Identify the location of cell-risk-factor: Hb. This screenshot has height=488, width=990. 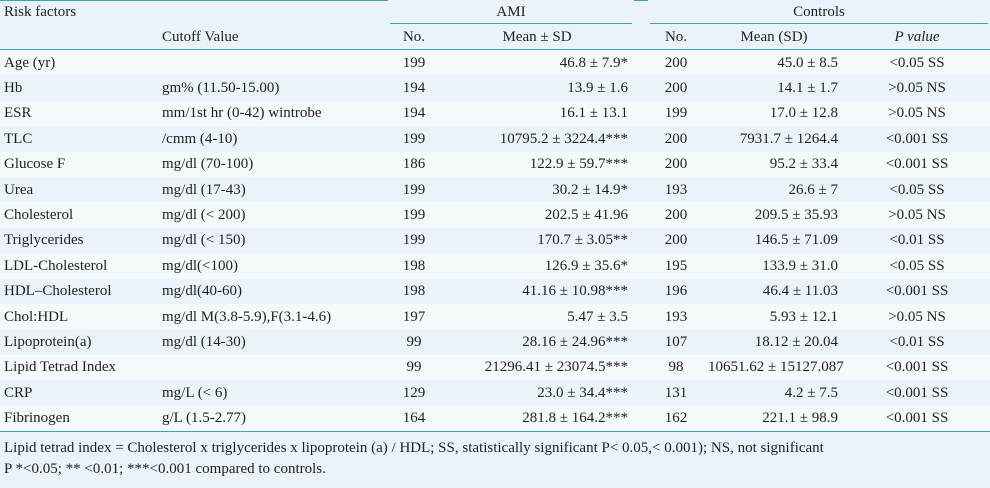
(79, 88).